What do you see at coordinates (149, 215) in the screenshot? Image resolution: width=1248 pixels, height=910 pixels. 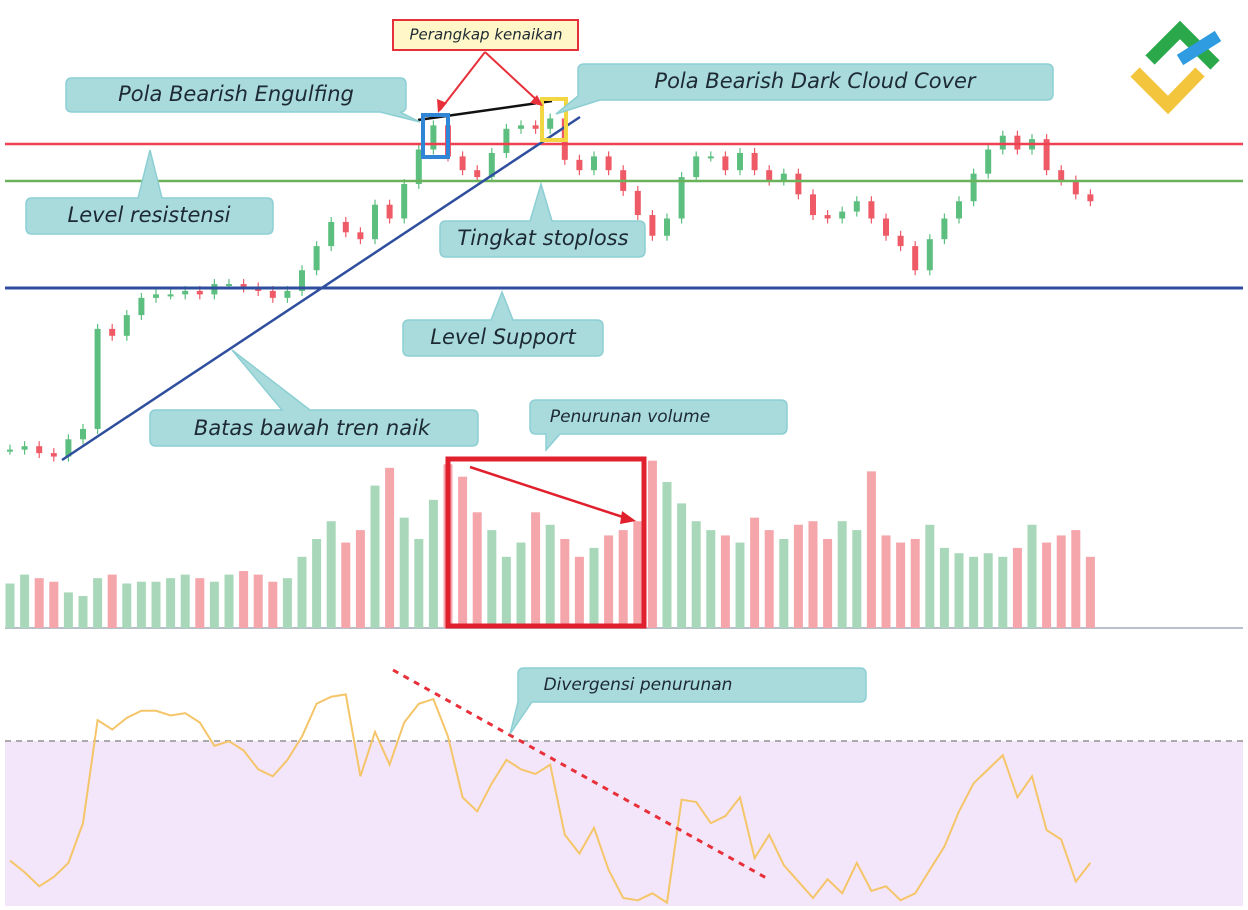 I see `callout-text: Level resistensi` at bounding box center [149, 215].